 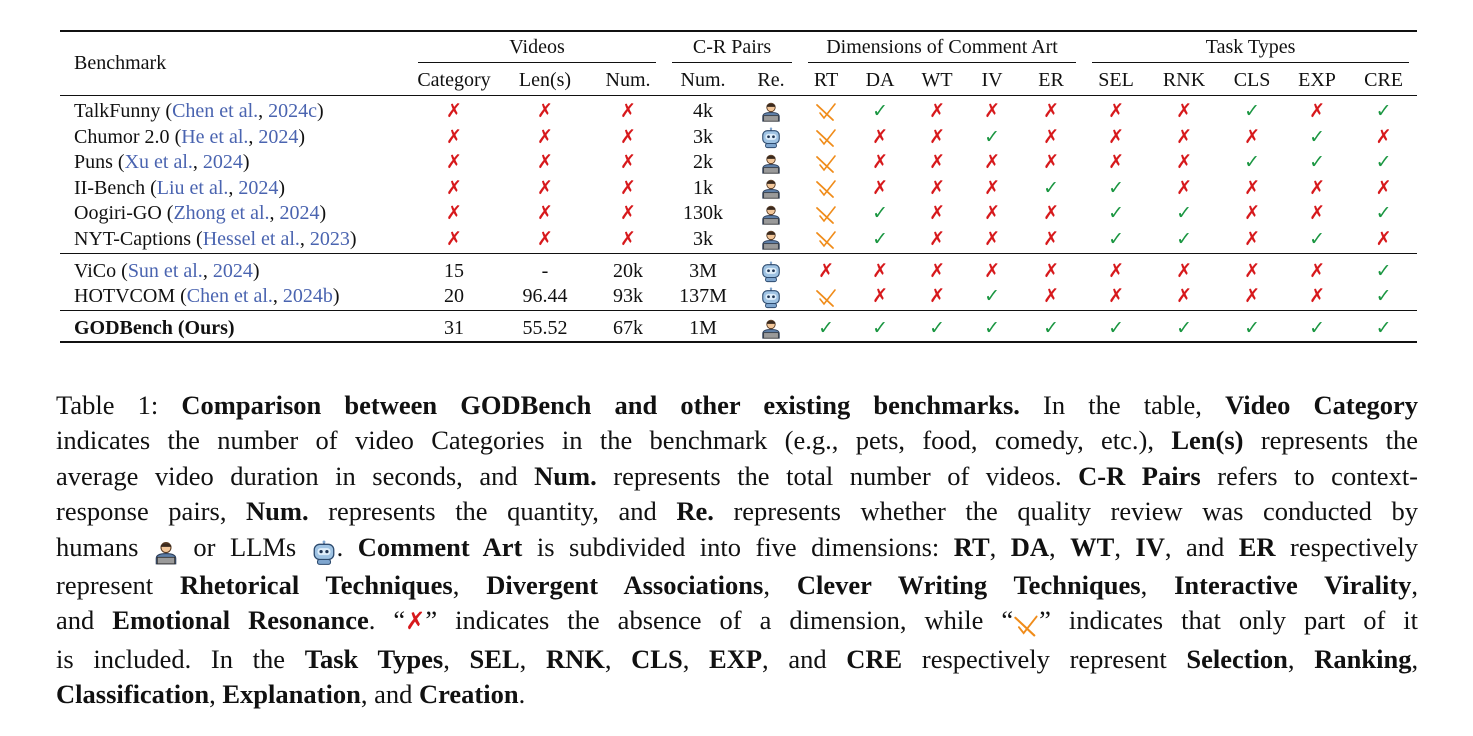 I want to click on citation-author-link: Zhong et al., so click(x=221, y=213).